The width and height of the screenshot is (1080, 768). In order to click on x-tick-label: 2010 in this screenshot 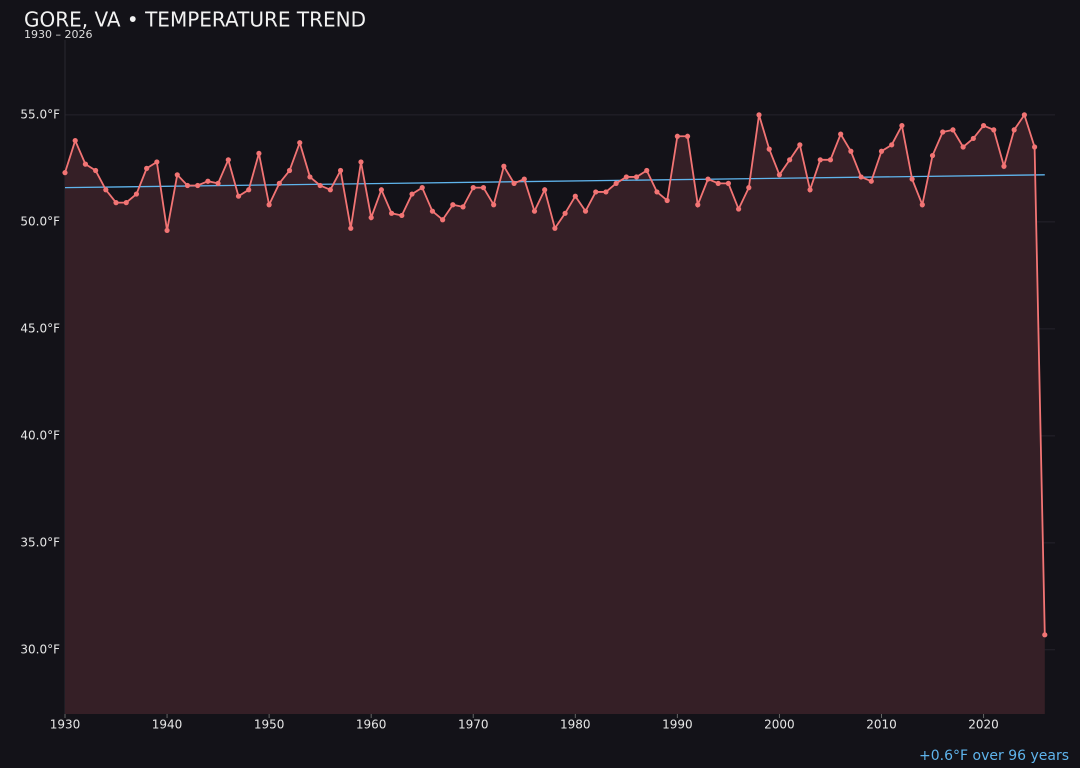, I will do `click(881, 725)`.